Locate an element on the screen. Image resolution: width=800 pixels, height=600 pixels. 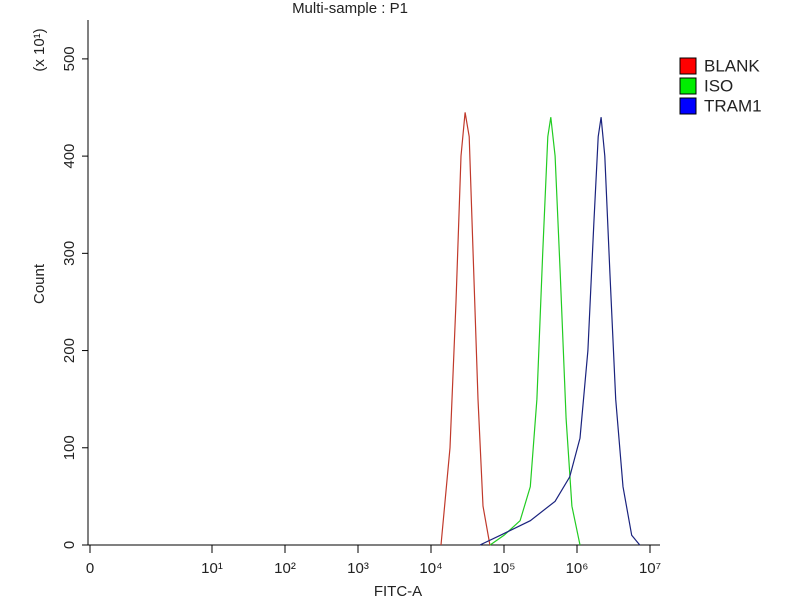
x-tick-label: 10³ is located at coordinates (358, 568).